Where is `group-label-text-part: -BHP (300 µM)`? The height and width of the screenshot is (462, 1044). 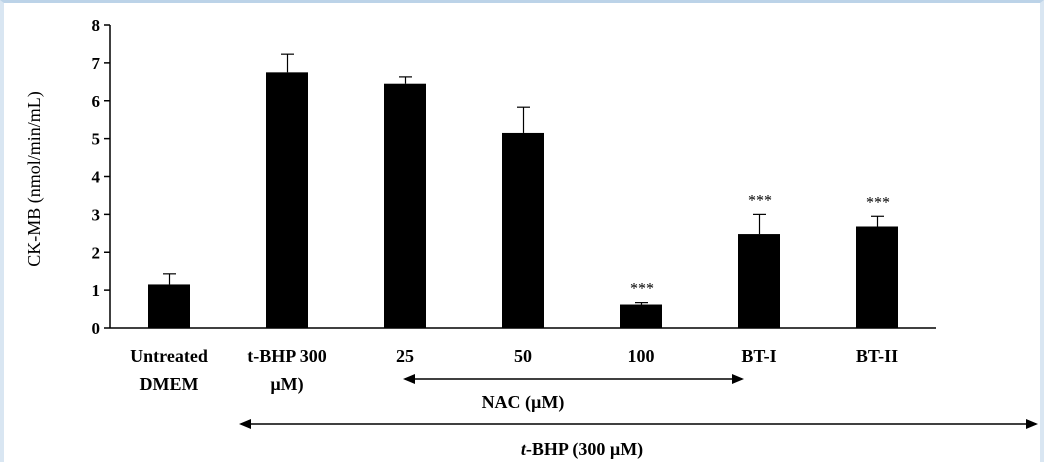 group-label-text-part: -BHP (300 µM) is located at coordinates (584, 449).